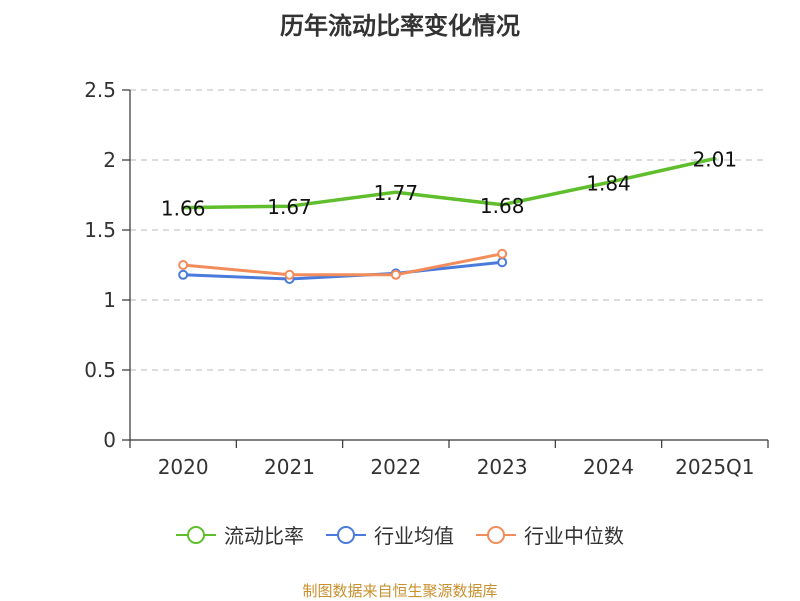 The width and height of the screenshot is (800, 601). What do you see at coordinates (100, 90) in the screenshot?
I see `y-tick-label: 2.5` at bounding box center [100, 90].